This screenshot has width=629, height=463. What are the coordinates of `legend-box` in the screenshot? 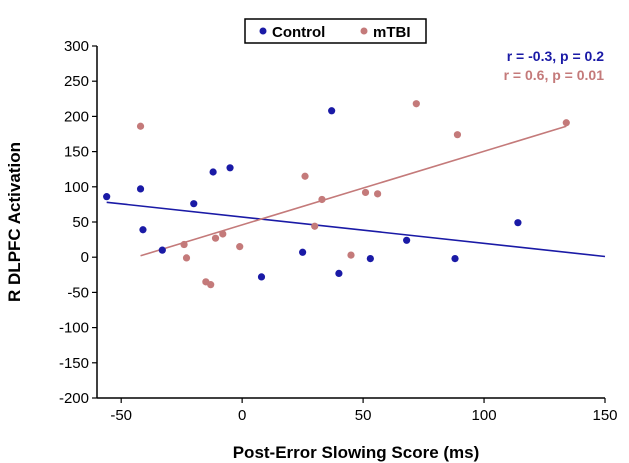 It's located at (335, 31).